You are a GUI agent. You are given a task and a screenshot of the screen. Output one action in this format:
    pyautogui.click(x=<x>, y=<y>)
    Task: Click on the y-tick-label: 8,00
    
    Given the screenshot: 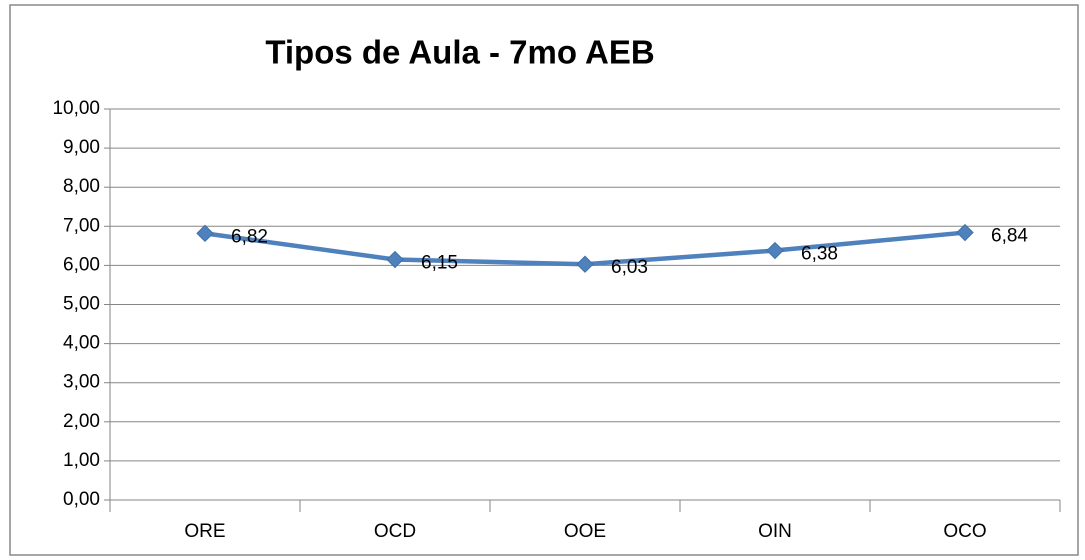 What is the action you would take?
    pyautogui.click(x=81, y=186)
    